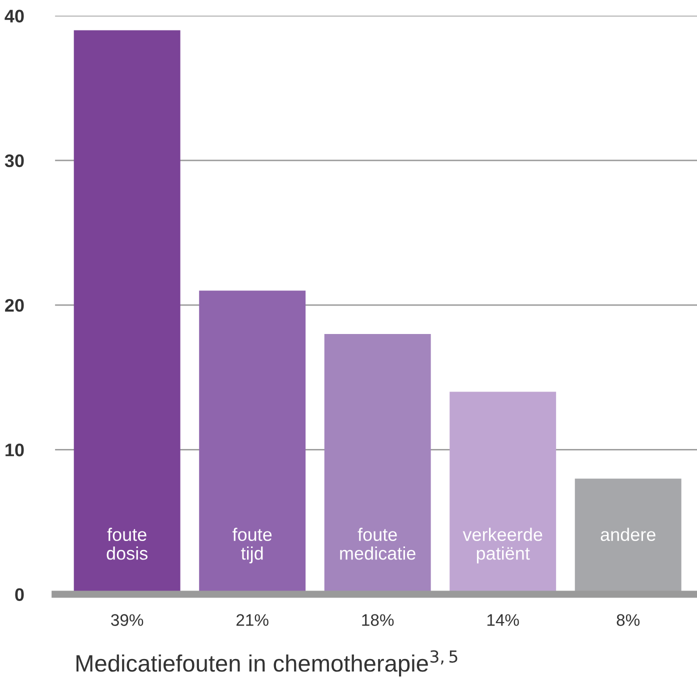 The width and height of the screenshot is (697, 687). What do you see at coordinates (628, 620) in the screenshot?
I see `data-label: 8%` at bounding box center [628, 620].